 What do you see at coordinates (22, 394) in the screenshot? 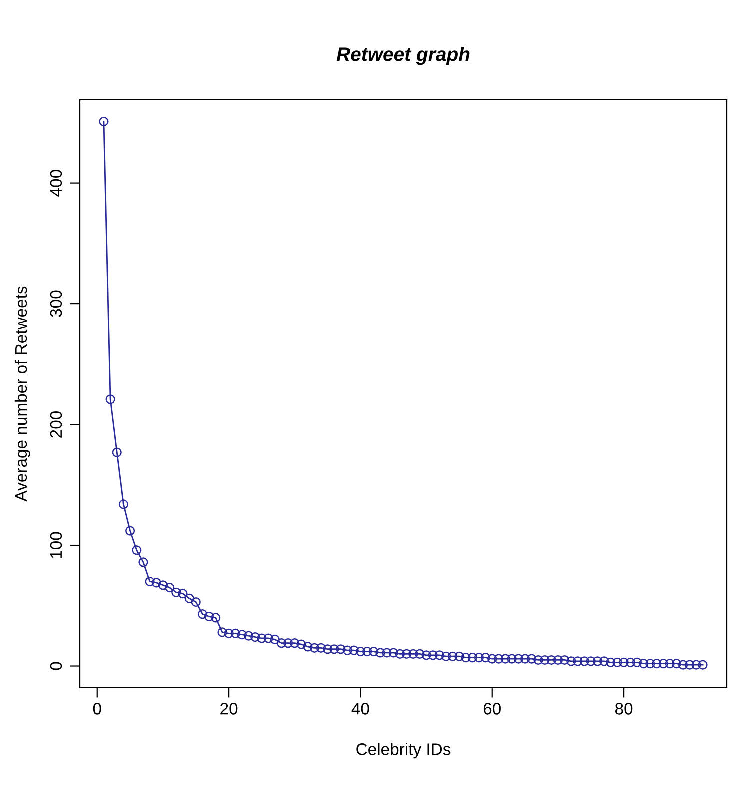
I see `y-axis-title: Average number of Retweets` at bounding box center [22, 394].